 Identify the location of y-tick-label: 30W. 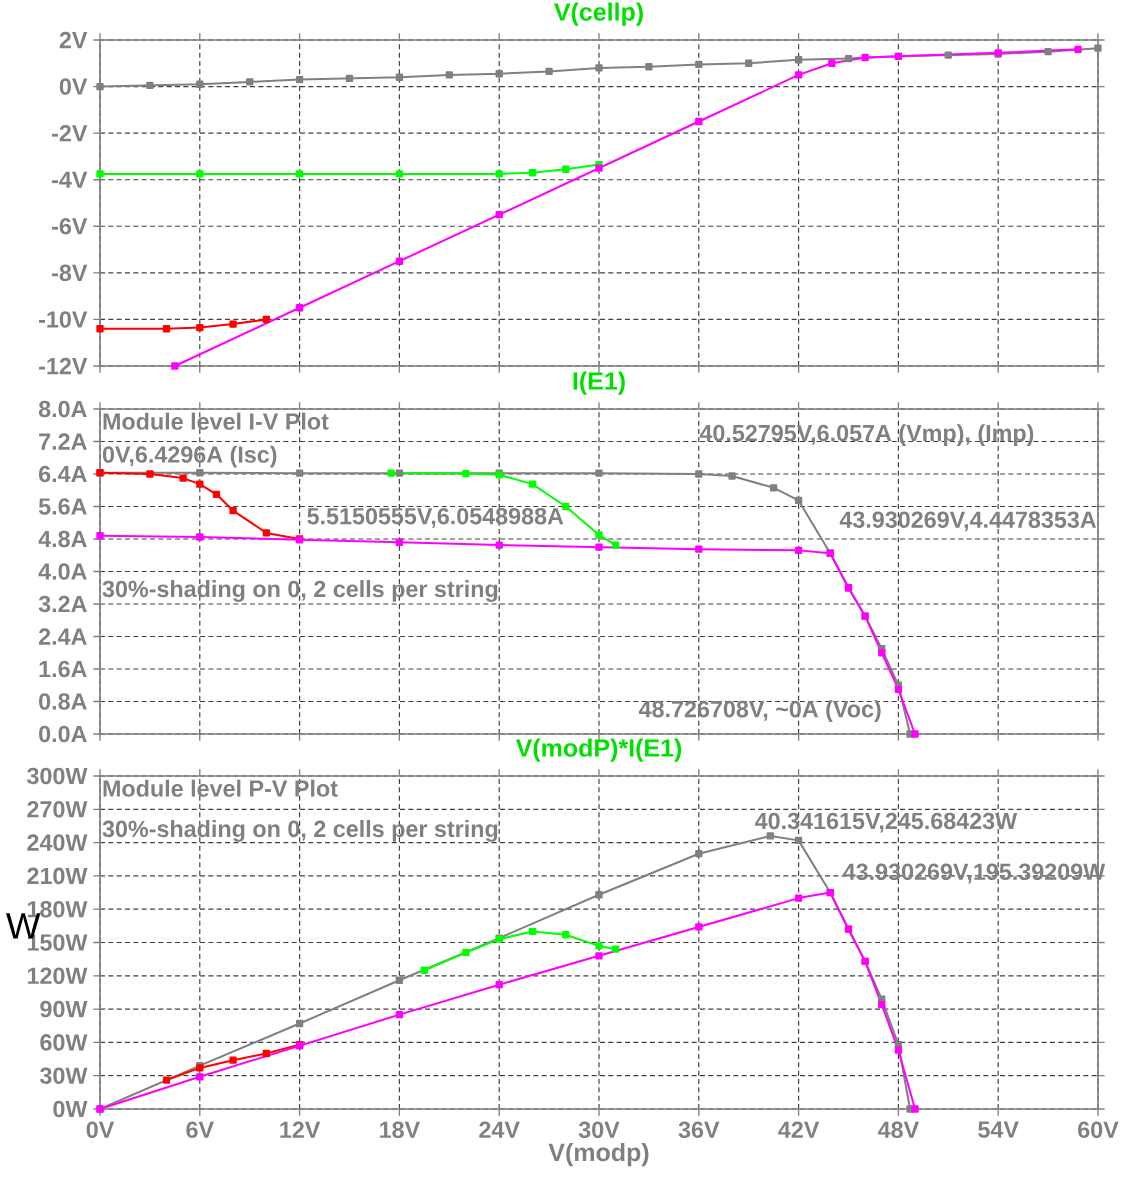
(63, 1075).